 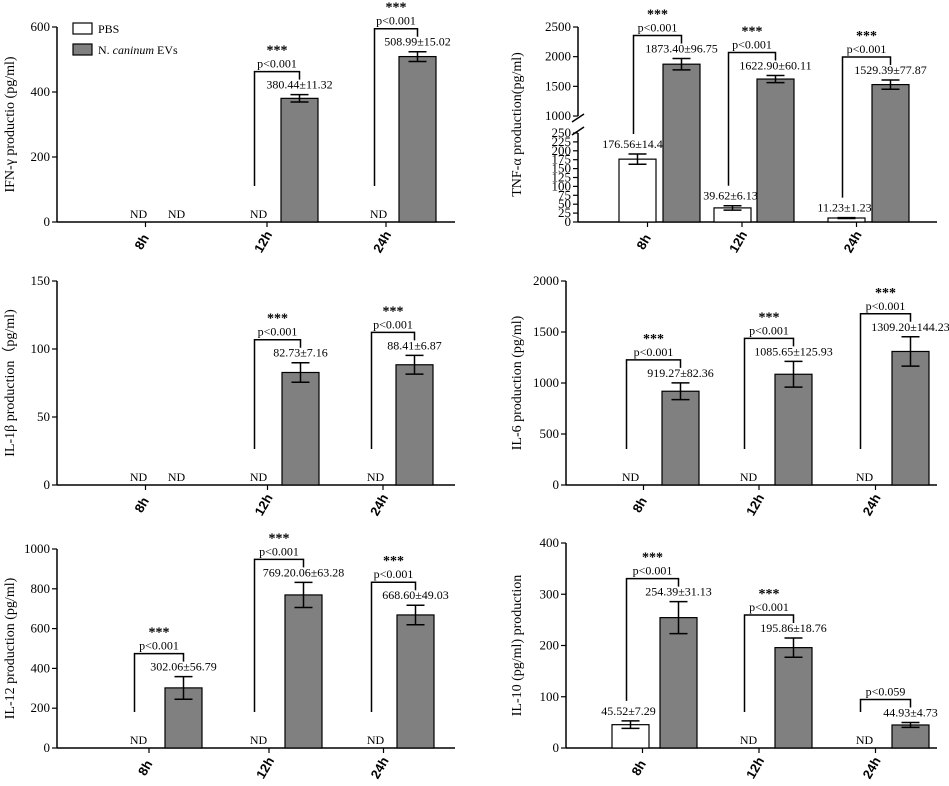 I want to click on legend-label-evs: N. caninum EVs, so click(x=138, y=50).